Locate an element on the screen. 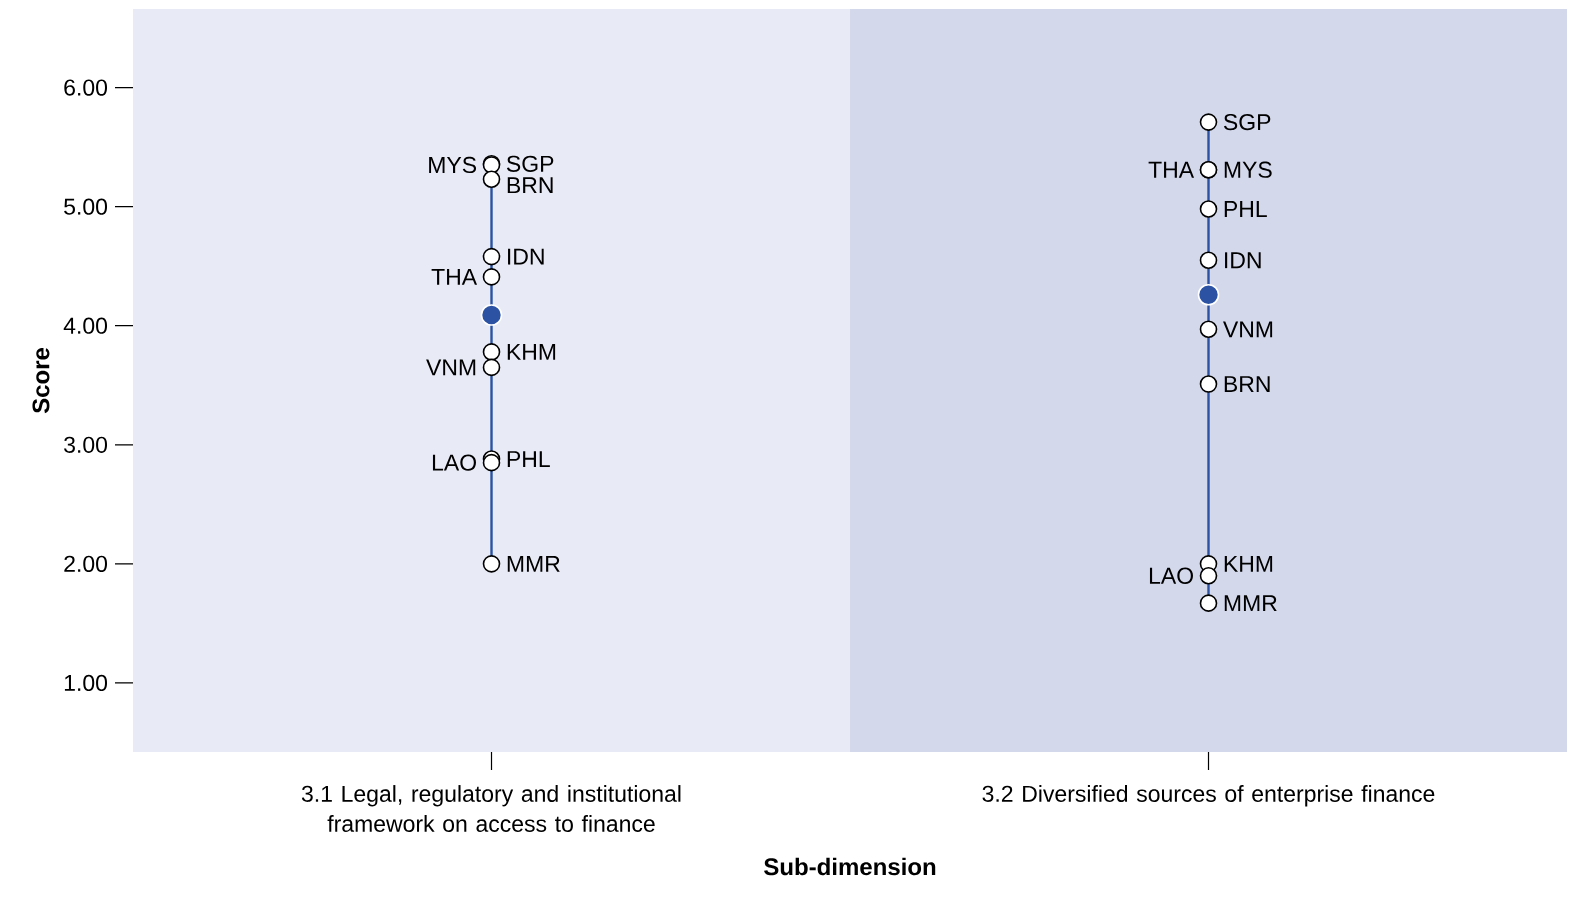 The width and height of the screenshot is (1575, 908). y-tick-label: 3.00 is located at coordinates (86, 444).